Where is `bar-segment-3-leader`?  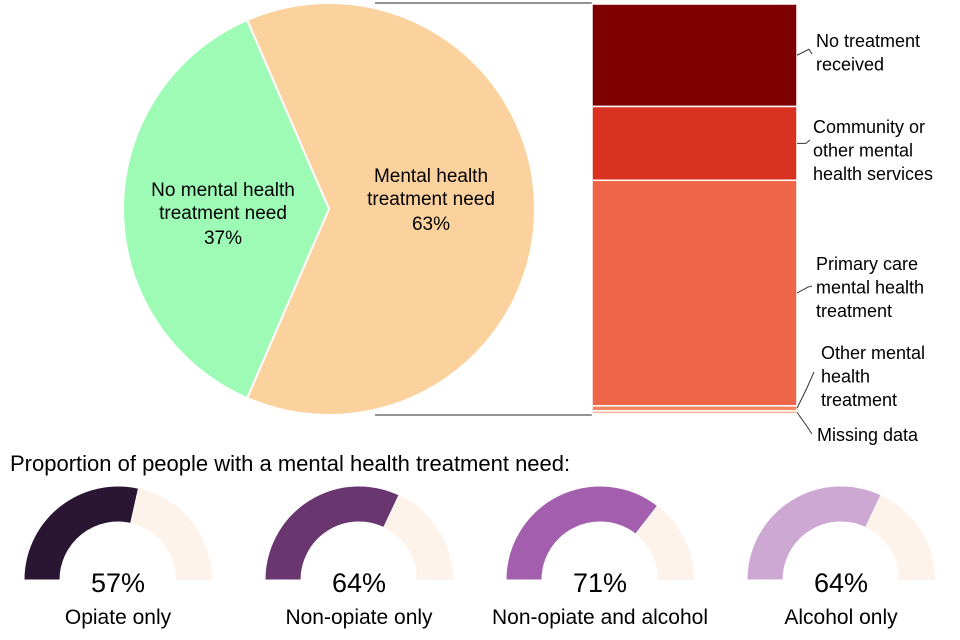 bar-segment-3-leader is located at coordinates (805, 390).